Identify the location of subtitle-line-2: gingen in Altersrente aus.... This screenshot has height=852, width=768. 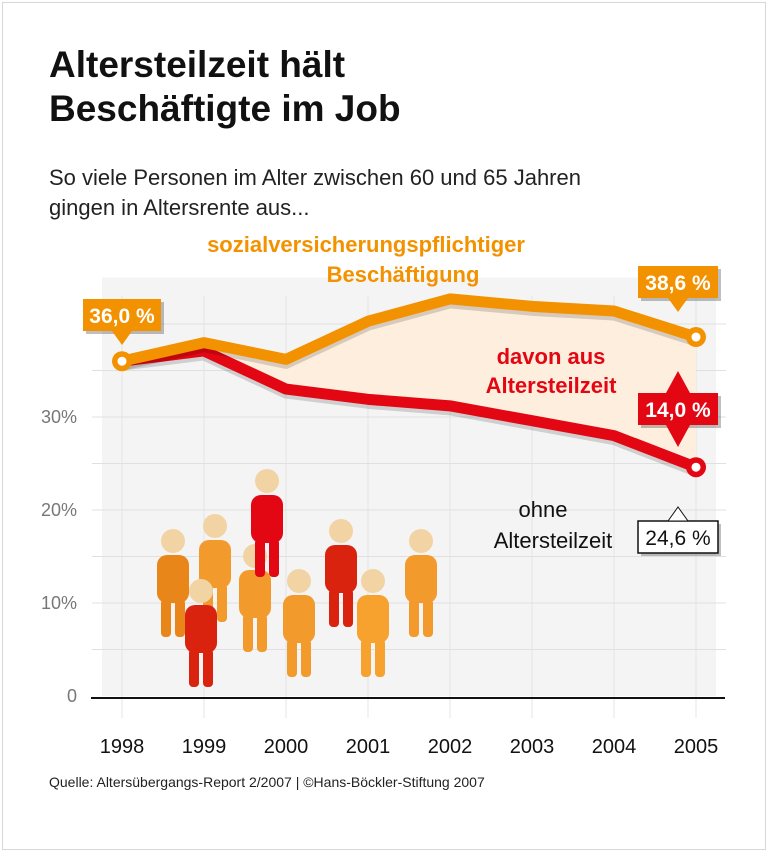
(179, 207).